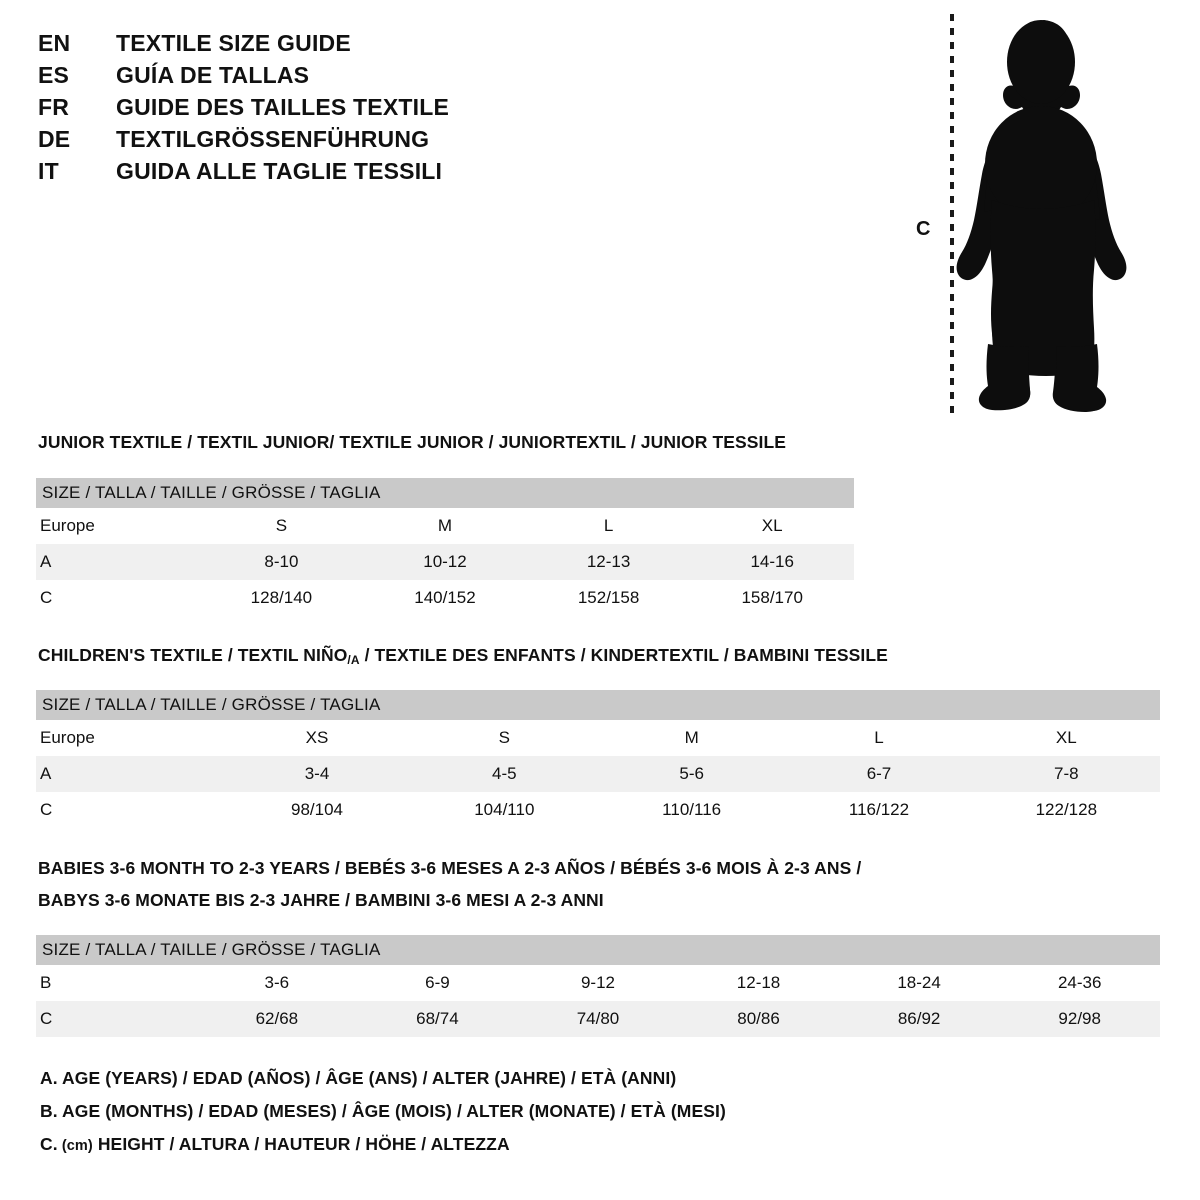 The height and width of the screenshot is (1200, 1200). I want to click on junior-row-c-s: 128/140, so click(281, 597).